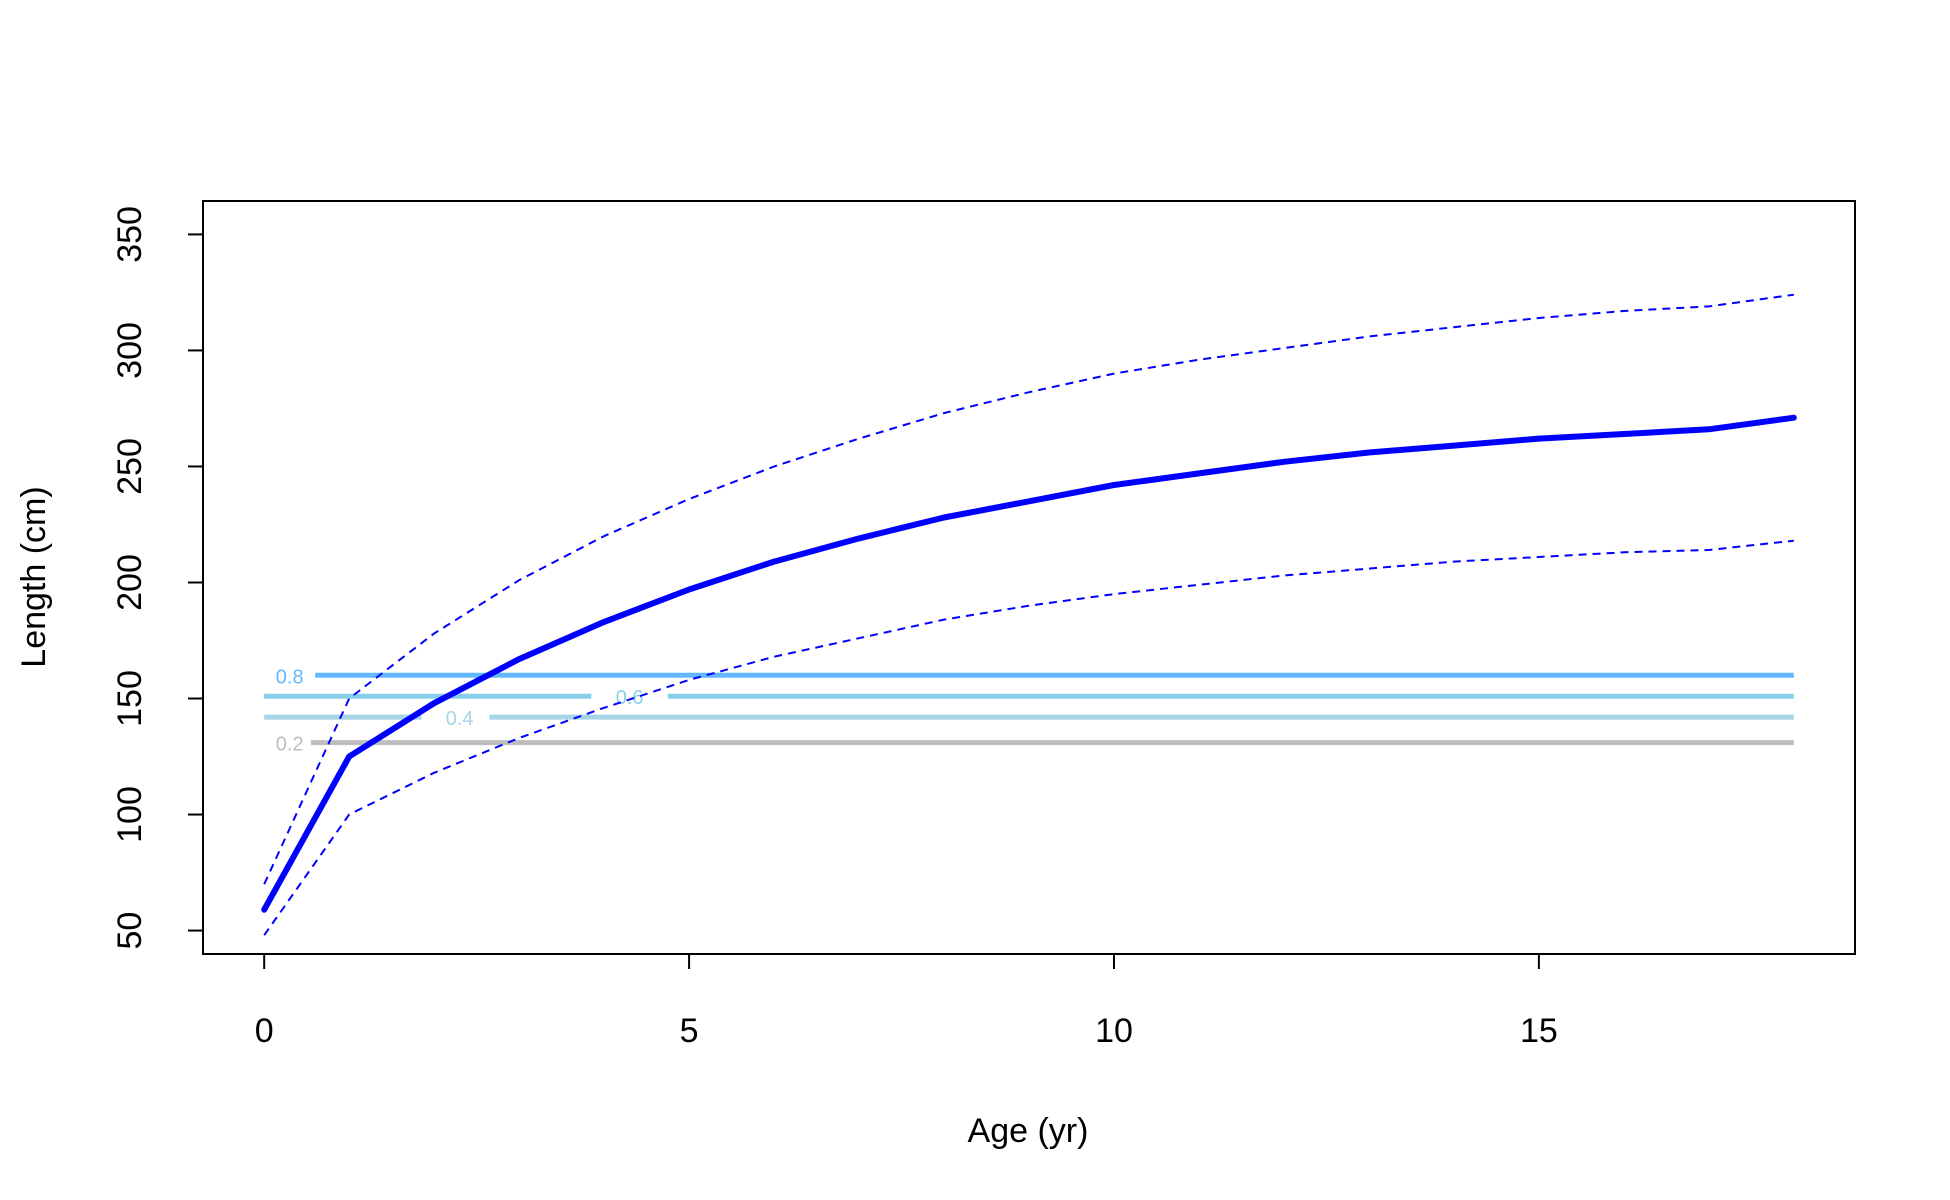 The image size is (1950, 1200). I want to click on y-tick-label: 300, so click(130, 350).